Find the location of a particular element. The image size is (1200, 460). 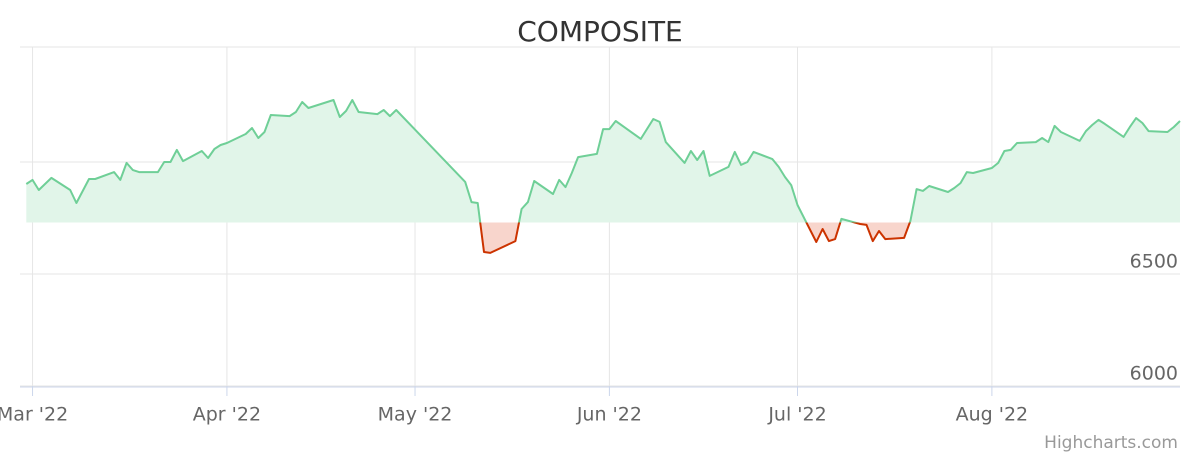

y-tick-label: 6500 is located at coordinates (1154, 262).